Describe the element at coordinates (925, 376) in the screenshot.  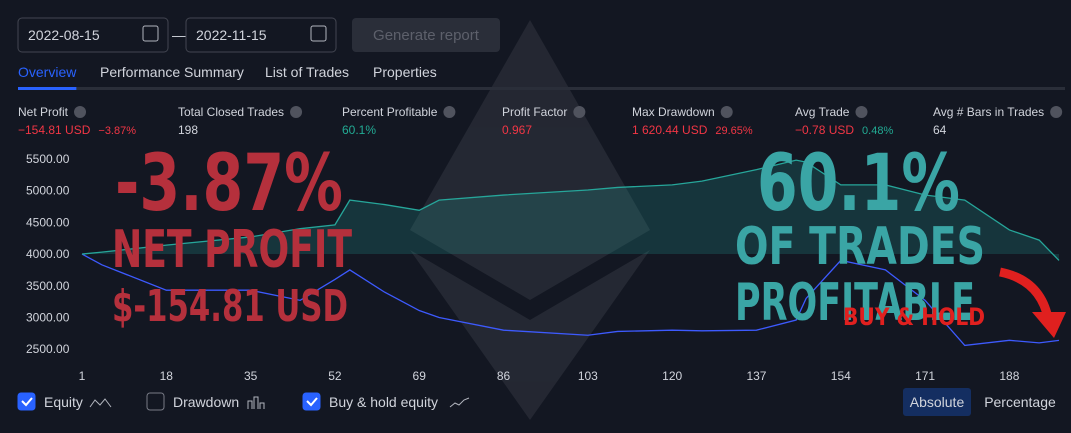
I see `x-tick-label: 171` at that location.